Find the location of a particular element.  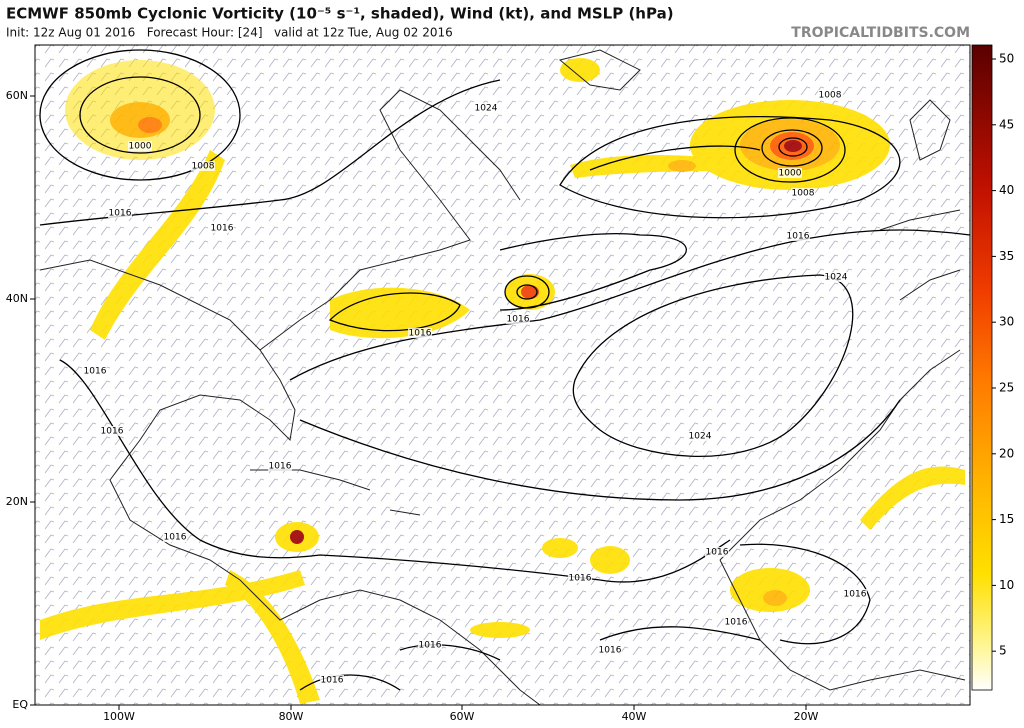

lon-label: 80W is located at coordinates (291, 716).